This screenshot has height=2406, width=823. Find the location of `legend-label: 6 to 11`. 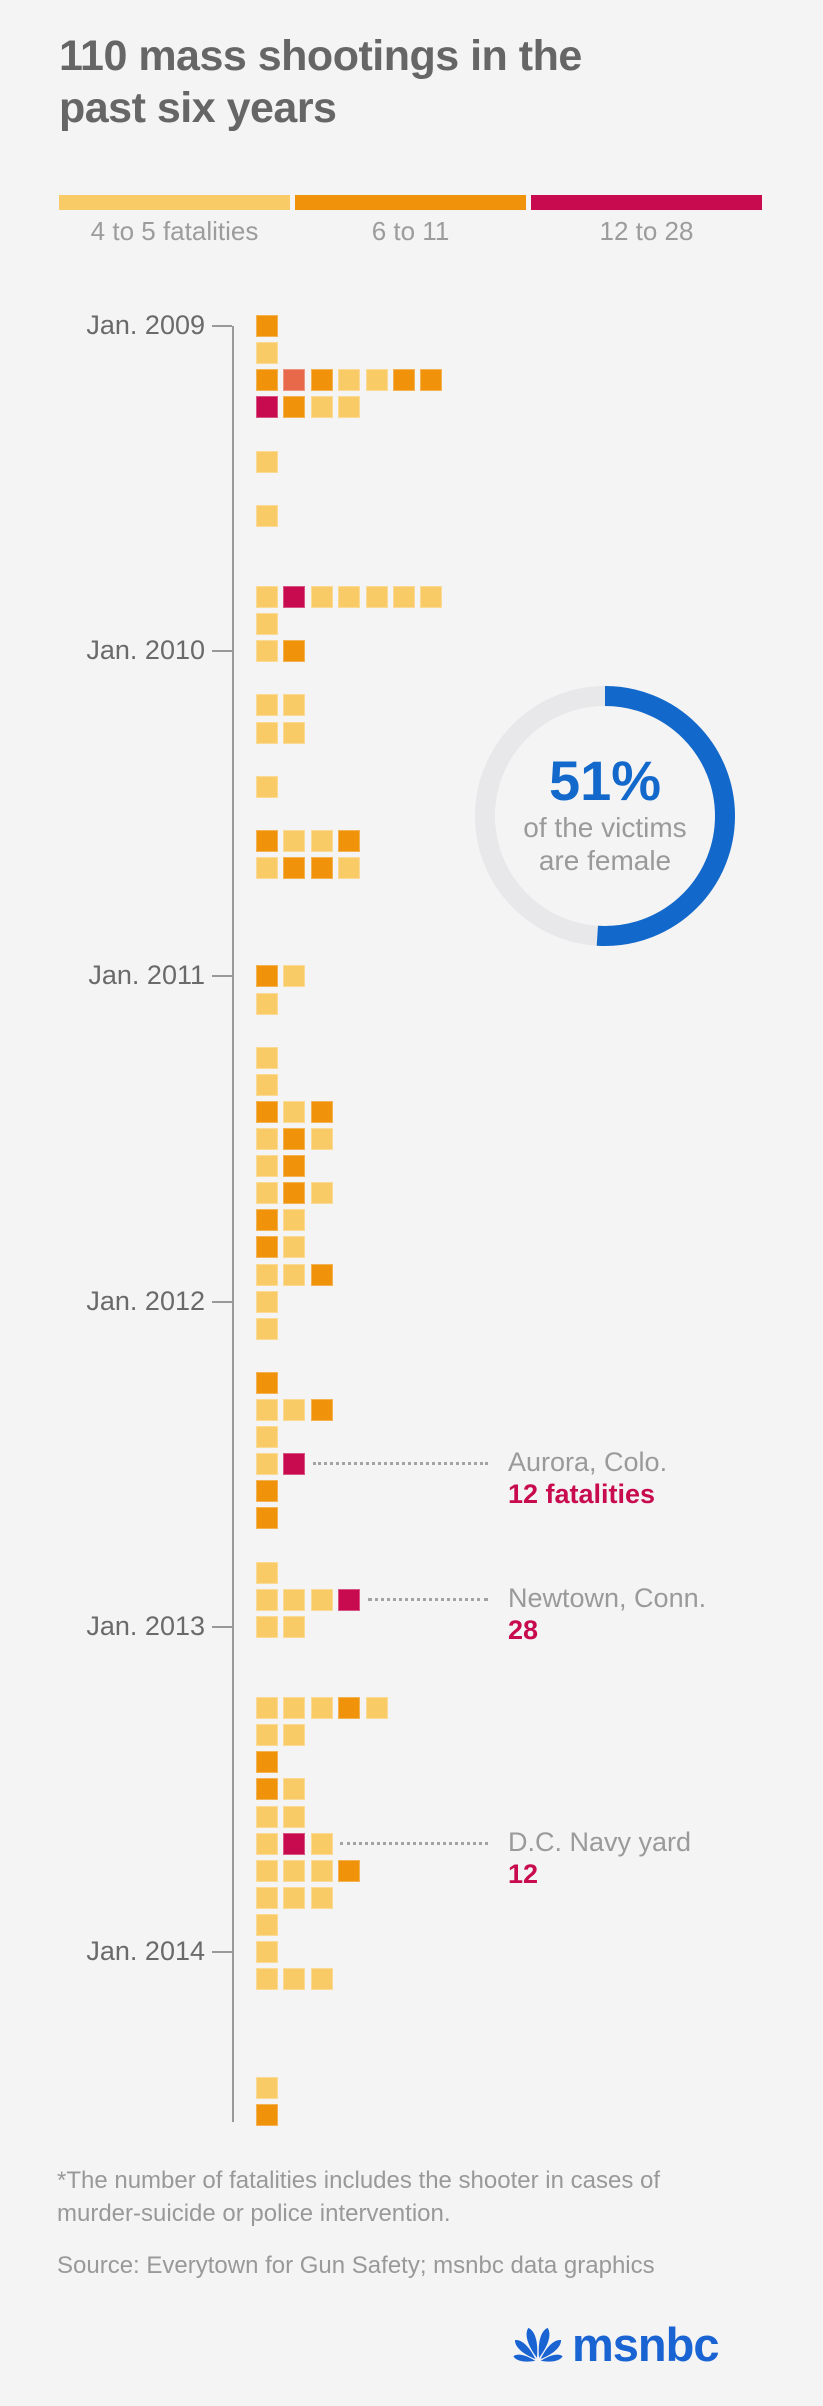

legend-label: 6 to 11 is located at coordinates (410, 231).